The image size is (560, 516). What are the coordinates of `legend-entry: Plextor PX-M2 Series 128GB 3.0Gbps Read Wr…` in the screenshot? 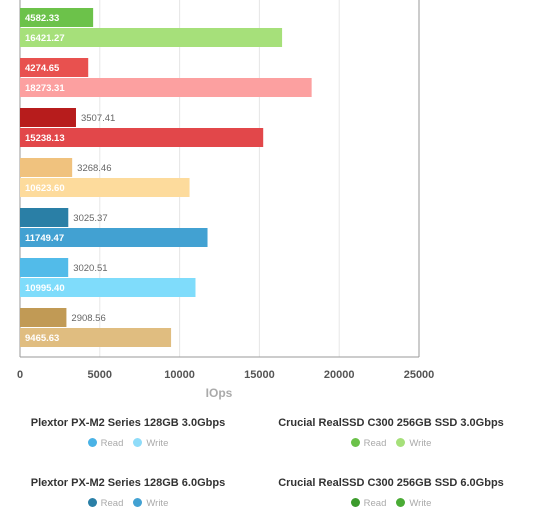 It's located at (134, 433).